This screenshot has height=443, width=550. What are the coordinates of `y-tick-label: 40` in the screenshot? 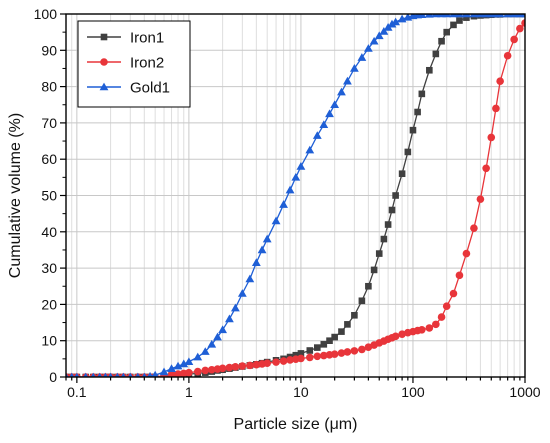 It's located at (49, 232).